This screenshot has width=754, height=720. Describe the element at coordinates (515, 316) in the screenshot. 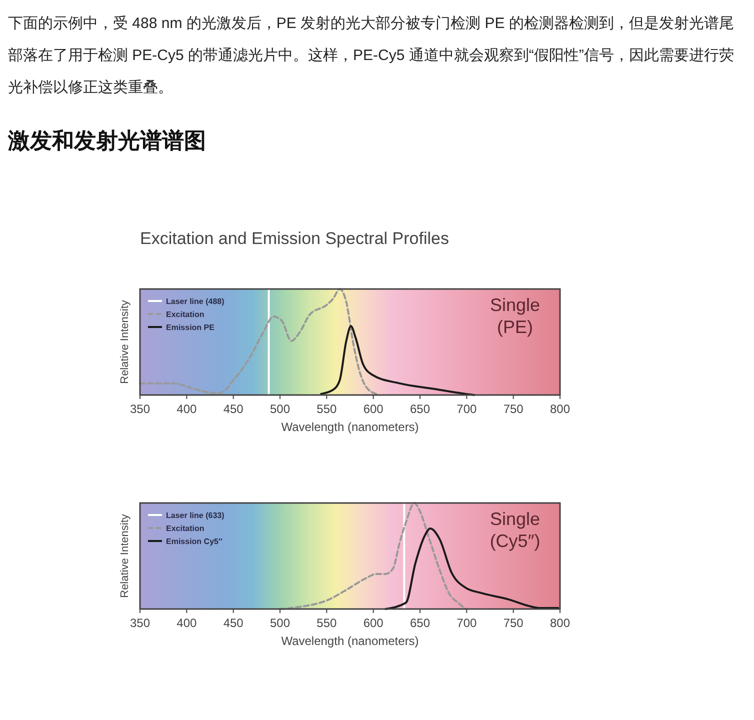

I see `annotation: Single (PE)` at that location.